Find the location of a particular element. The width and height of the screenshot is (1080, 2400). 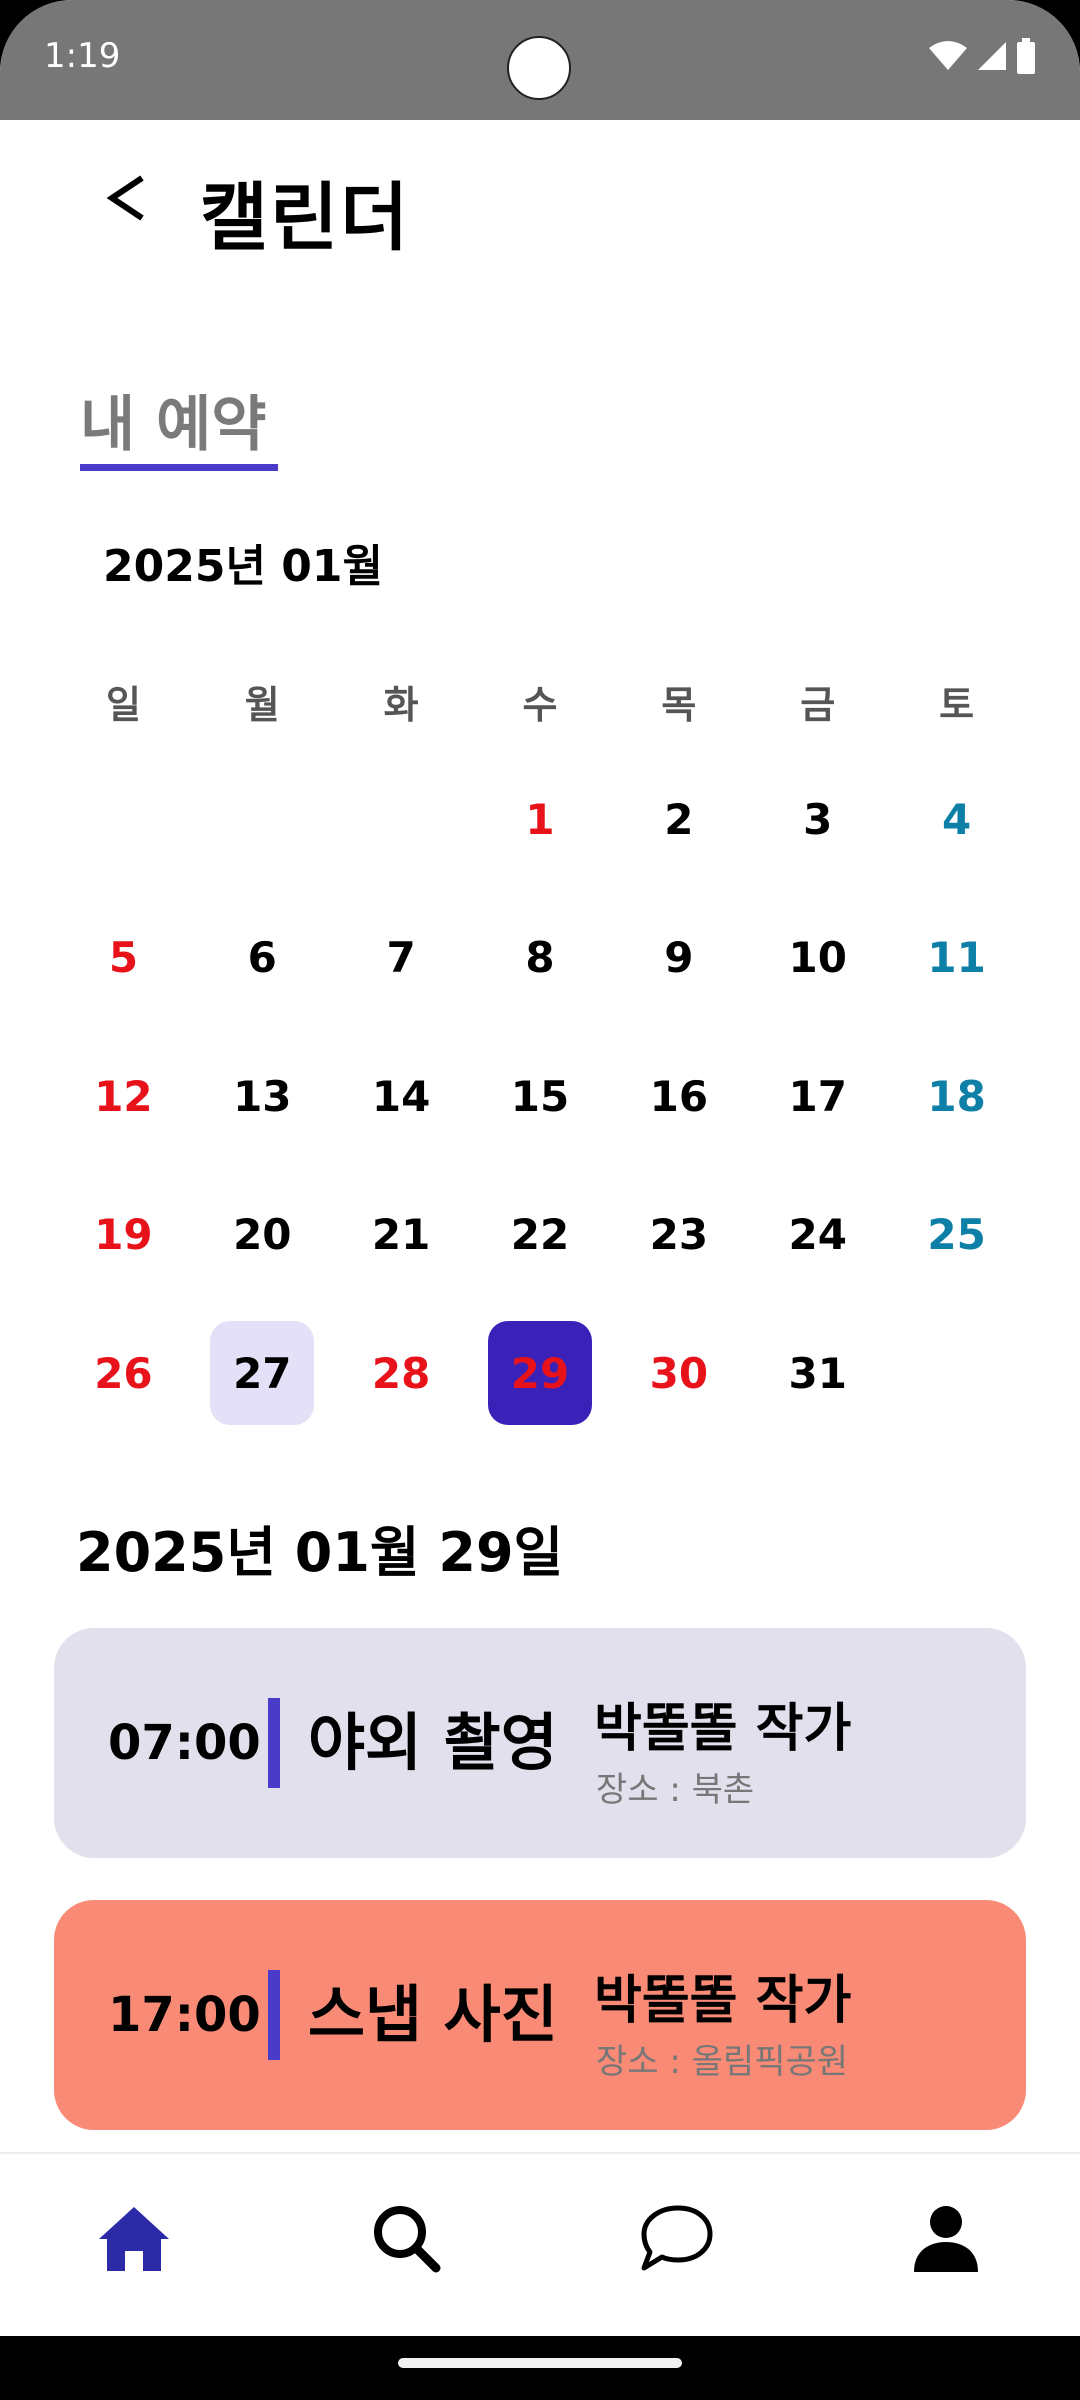

day-number: 12 is located at coordinates (123, 1096).